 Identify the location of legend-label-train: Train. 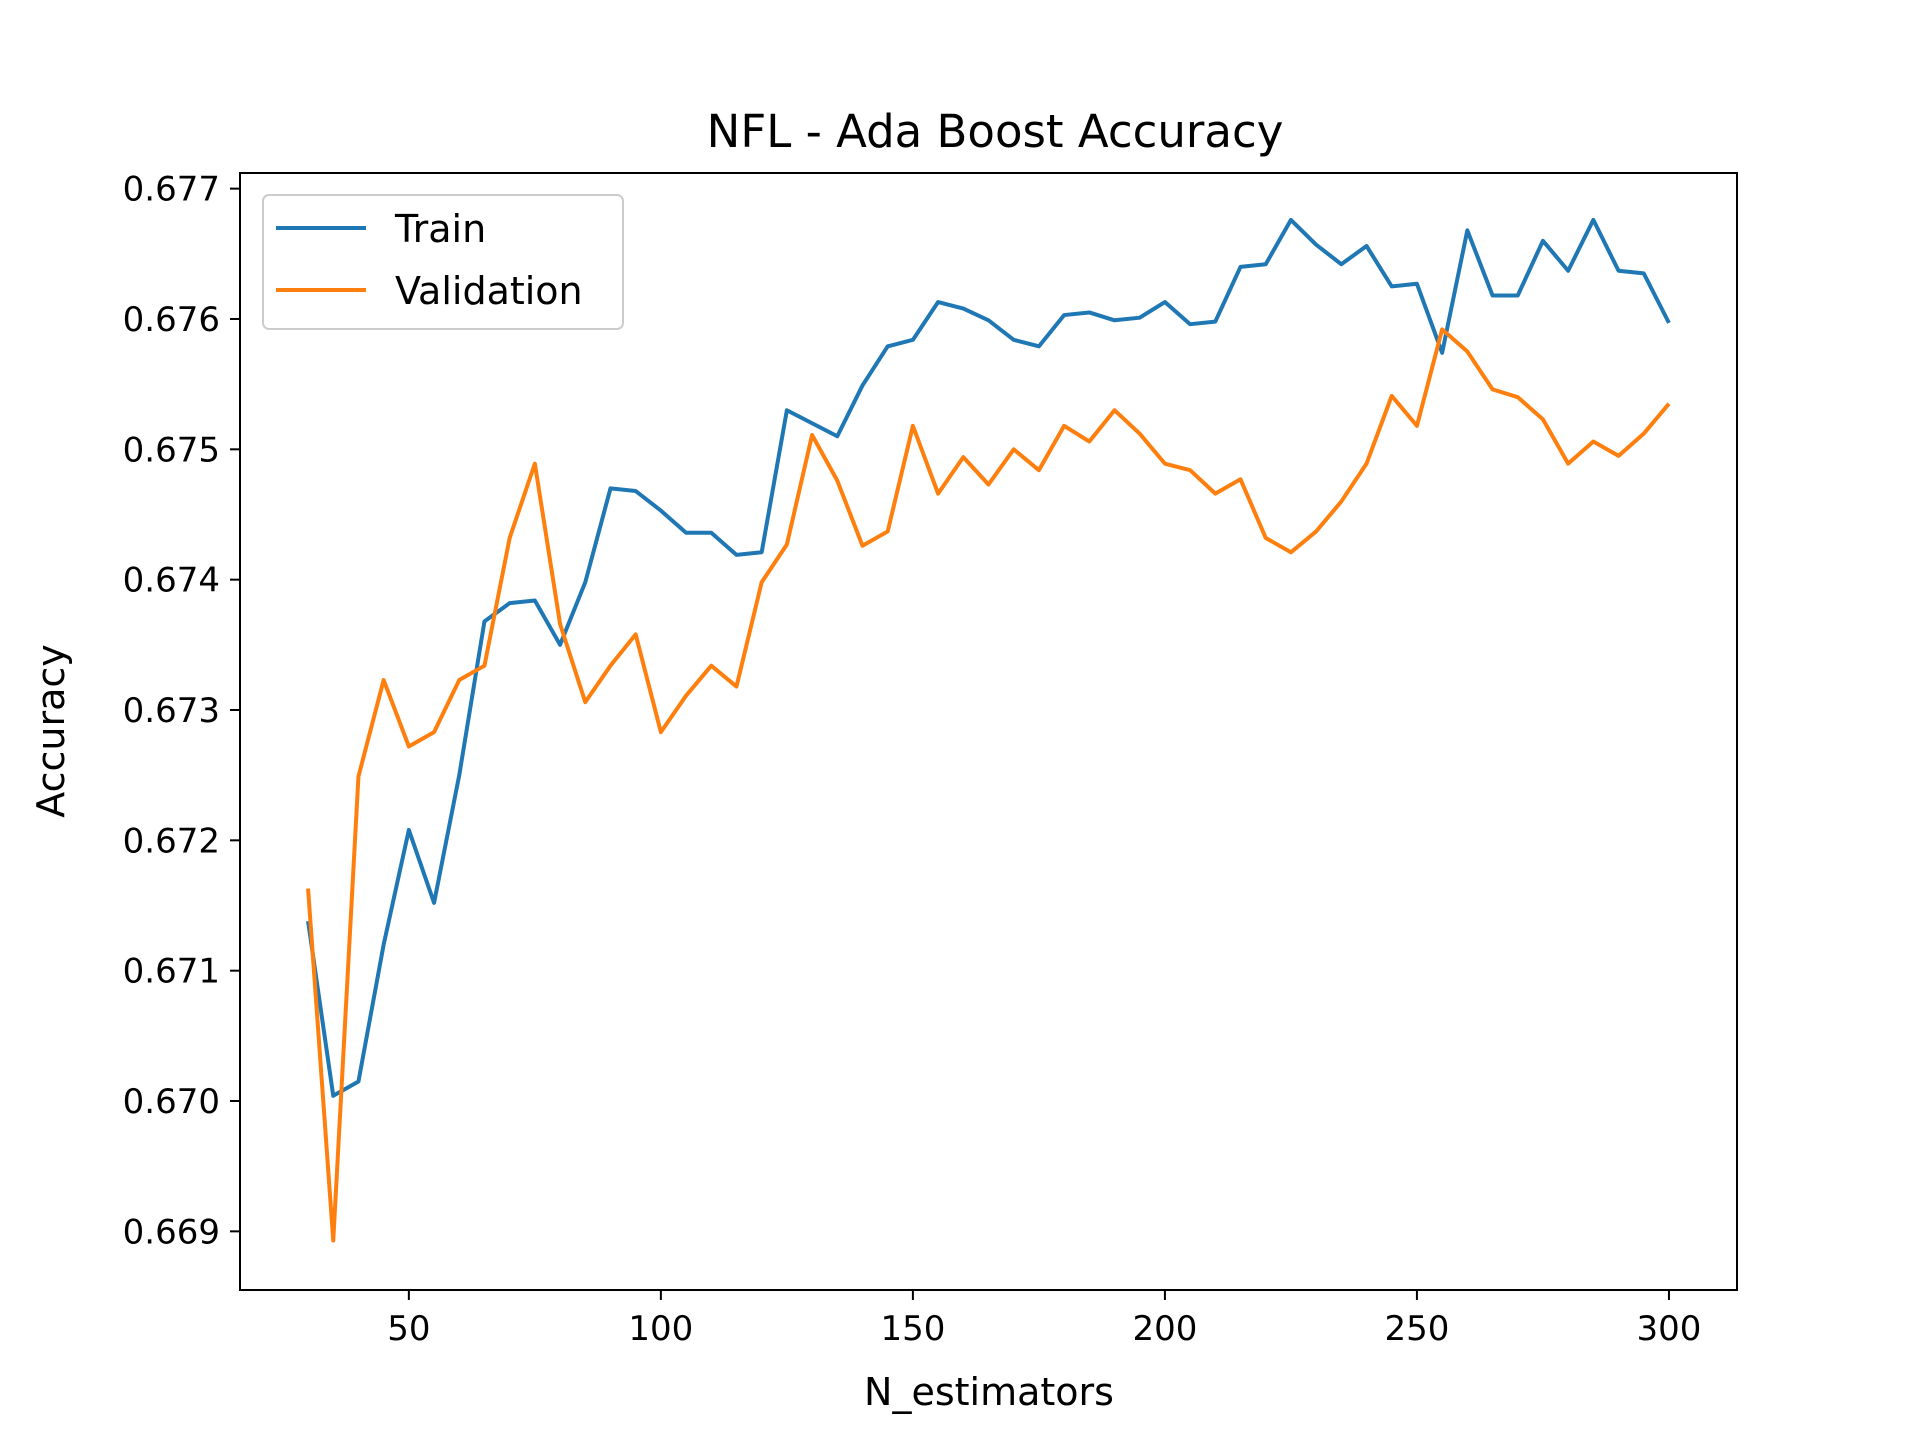
(440, 229).